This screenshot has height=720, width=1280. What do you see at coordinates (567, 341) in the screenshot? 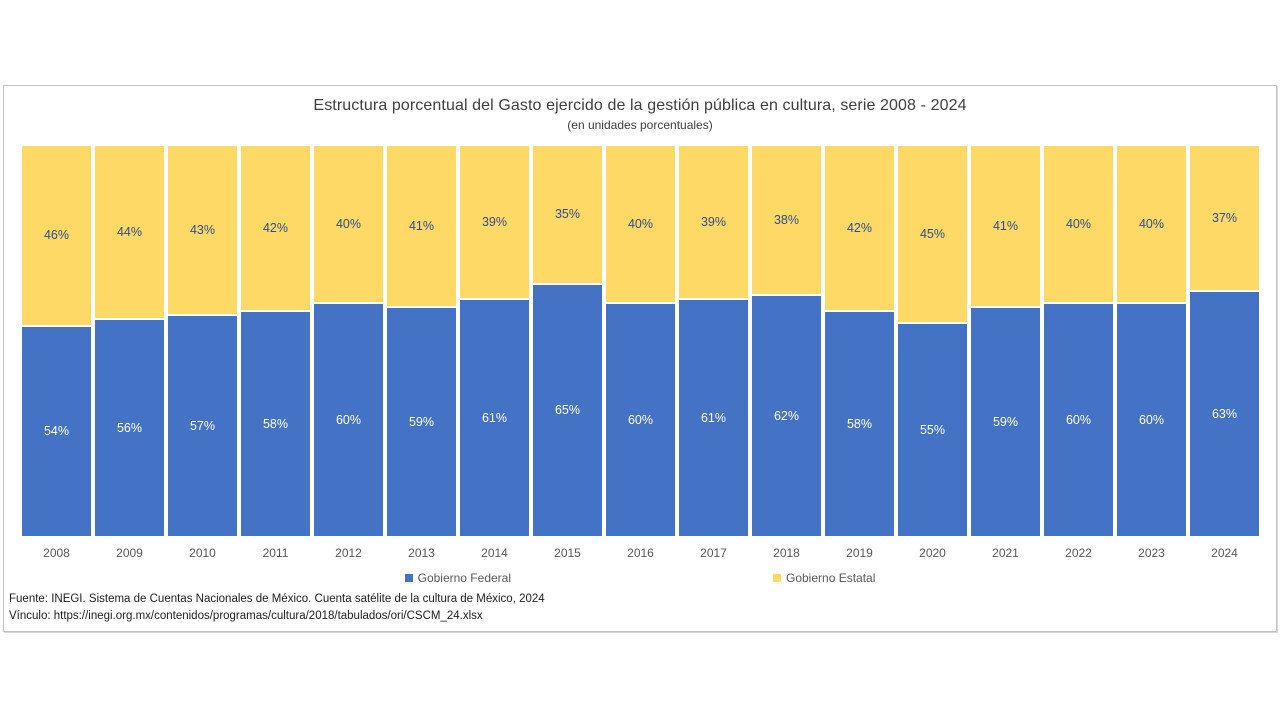
I see `bar-2015: 35% 65%` at bounding box center [567, 341].